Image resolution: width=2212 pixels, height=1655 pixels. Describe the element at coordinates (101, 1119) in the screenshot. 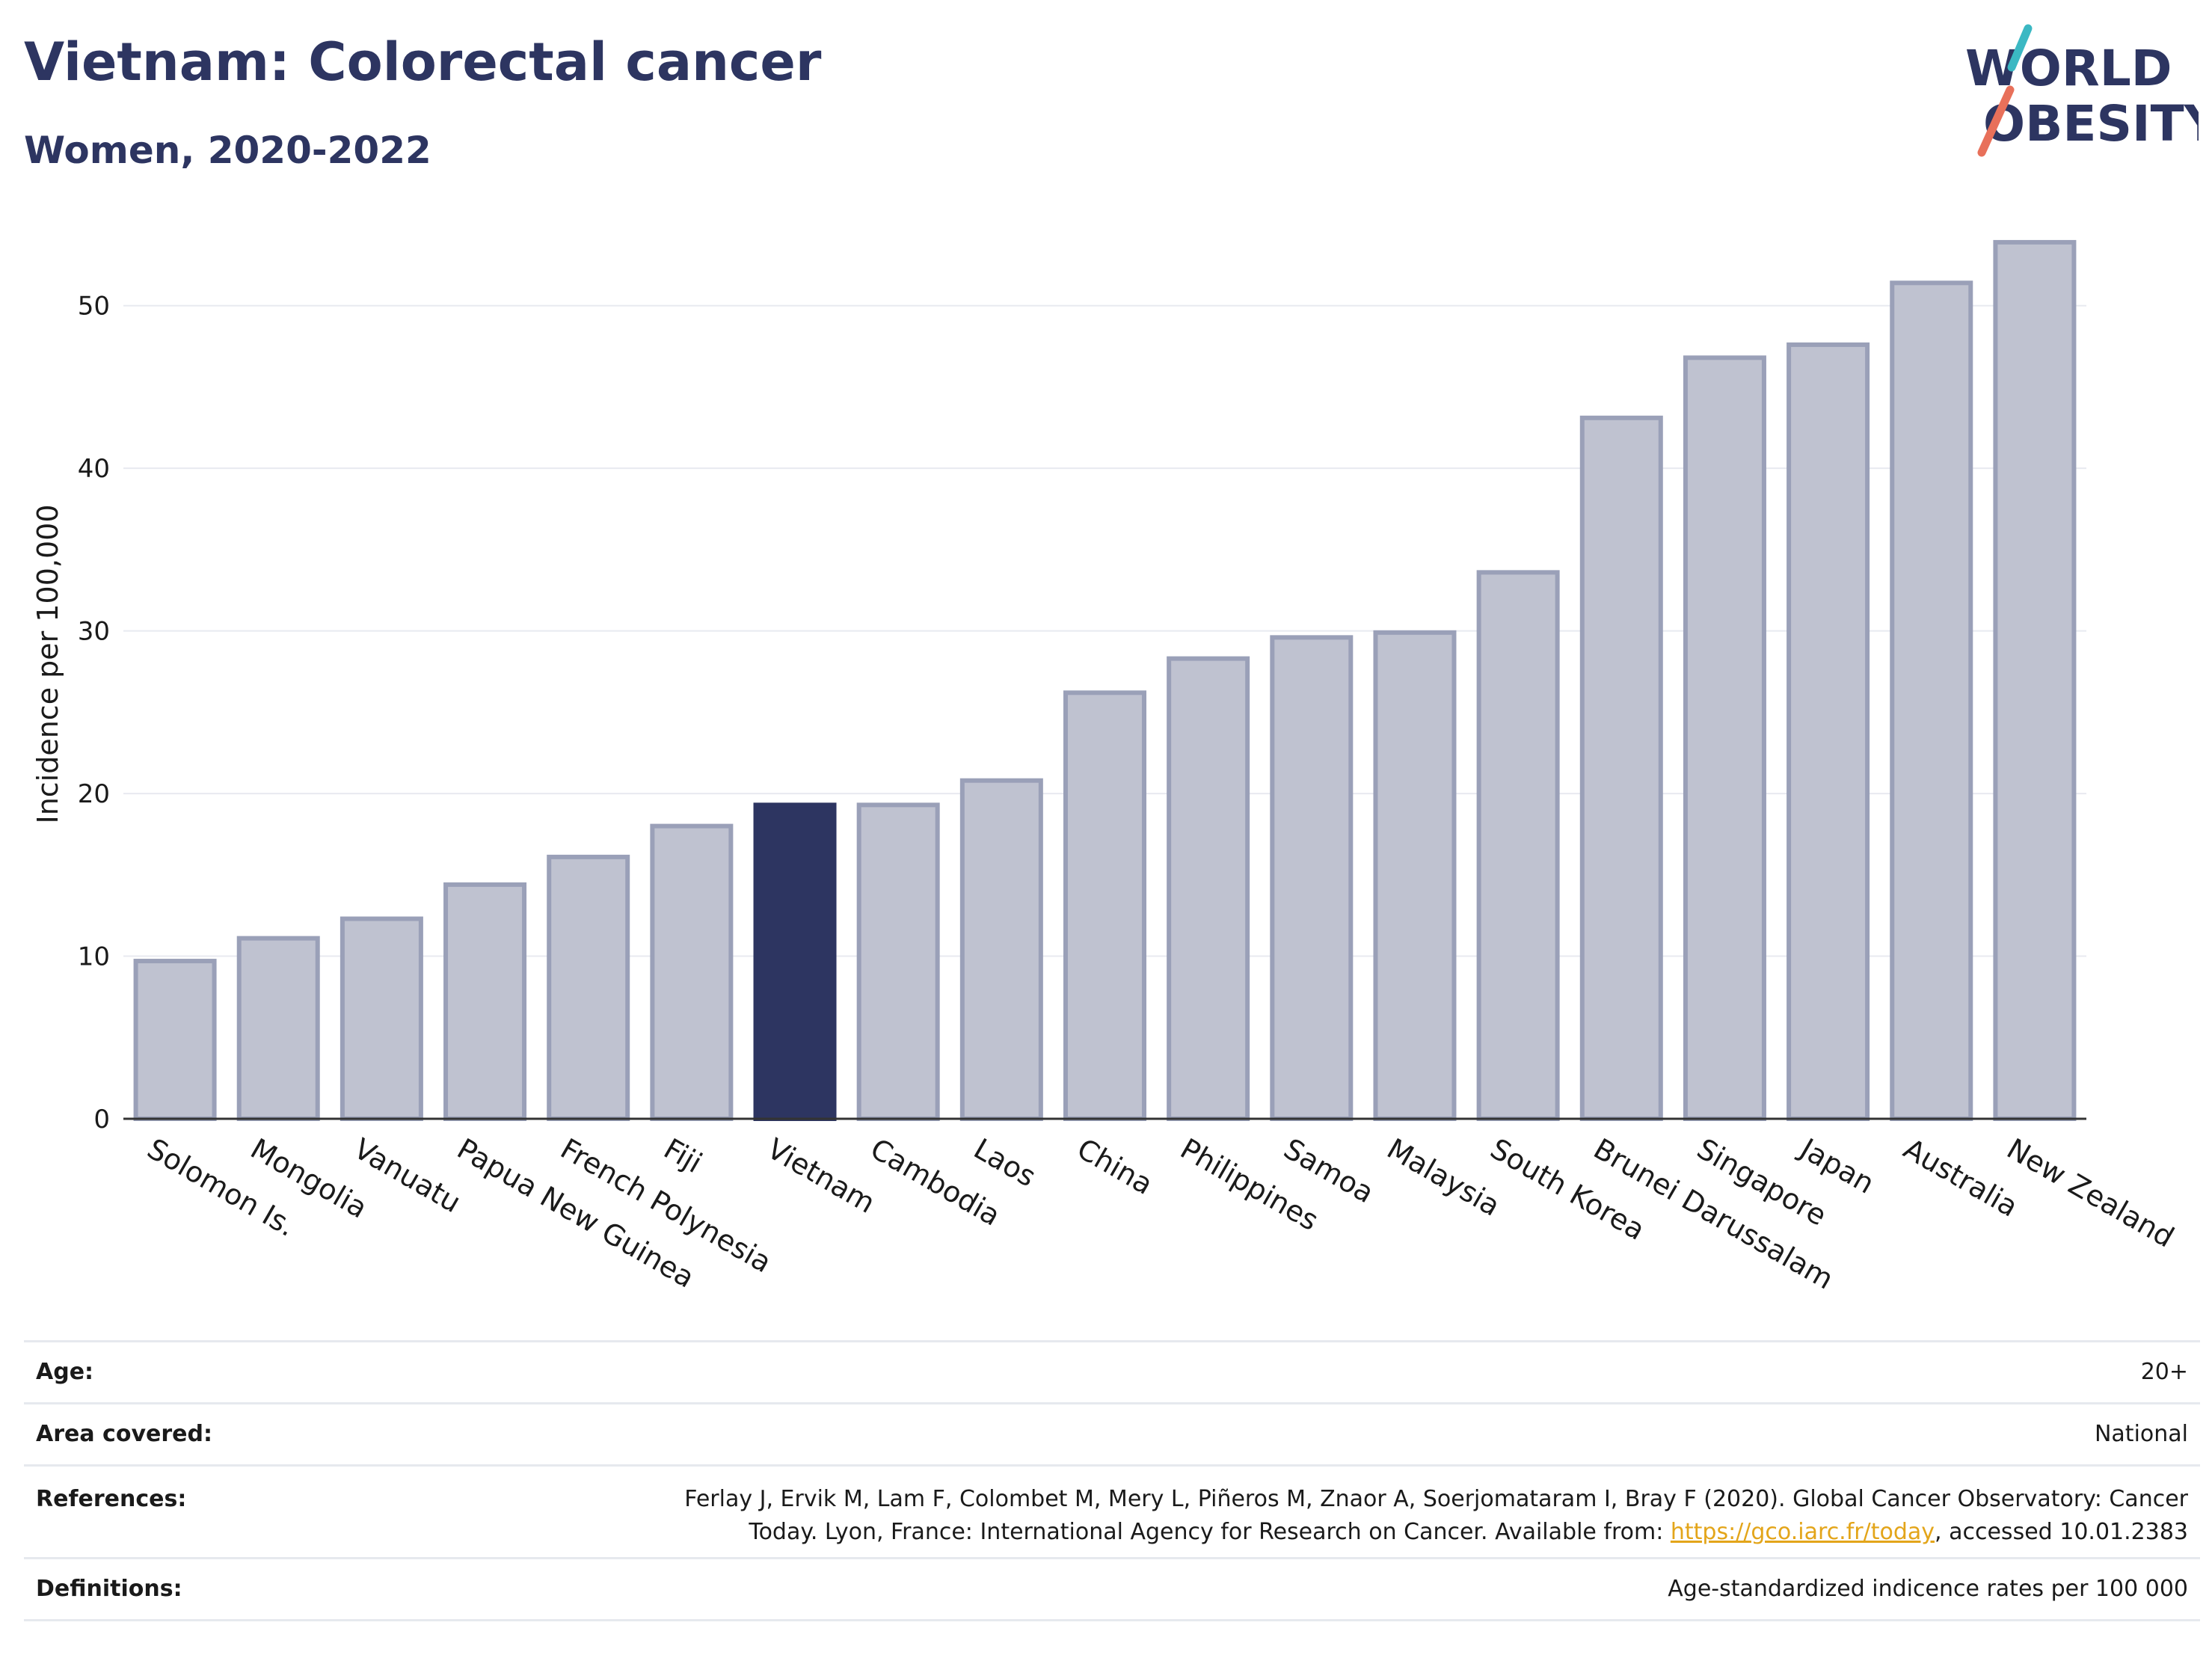

I see `y-tick-label: 0` at that location.